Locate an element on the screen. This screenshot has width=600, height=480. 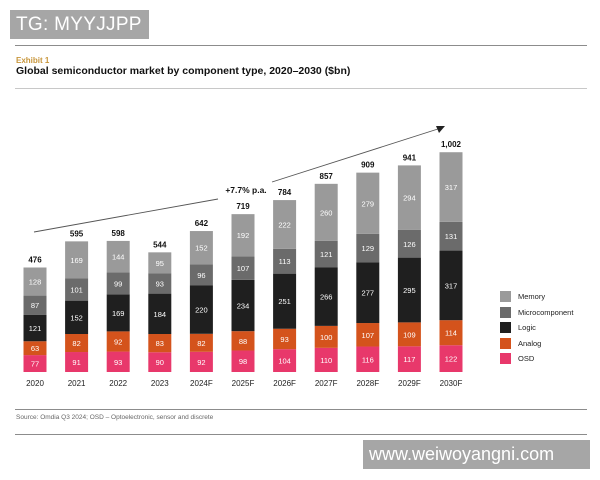
segment-value-label: 87 is located at coordinates (35, 305).